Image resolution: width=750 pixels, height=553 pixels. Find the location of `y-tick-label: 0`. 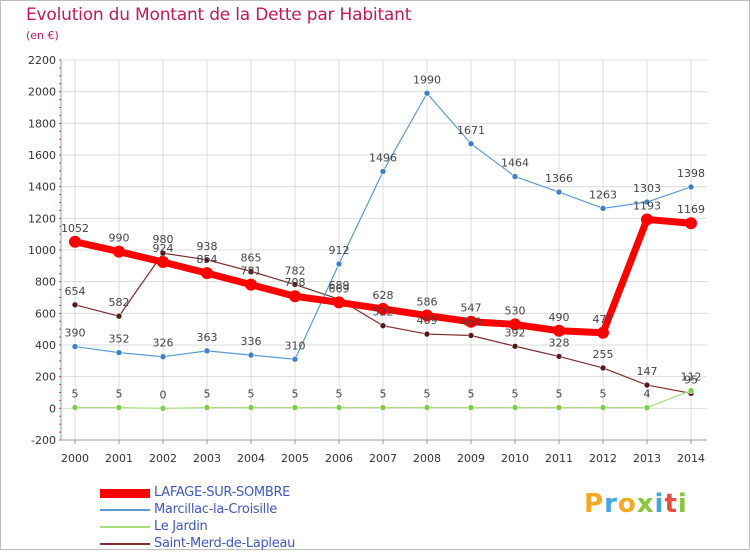

y-tick-label: 0 is located at coordinates (52, 408).